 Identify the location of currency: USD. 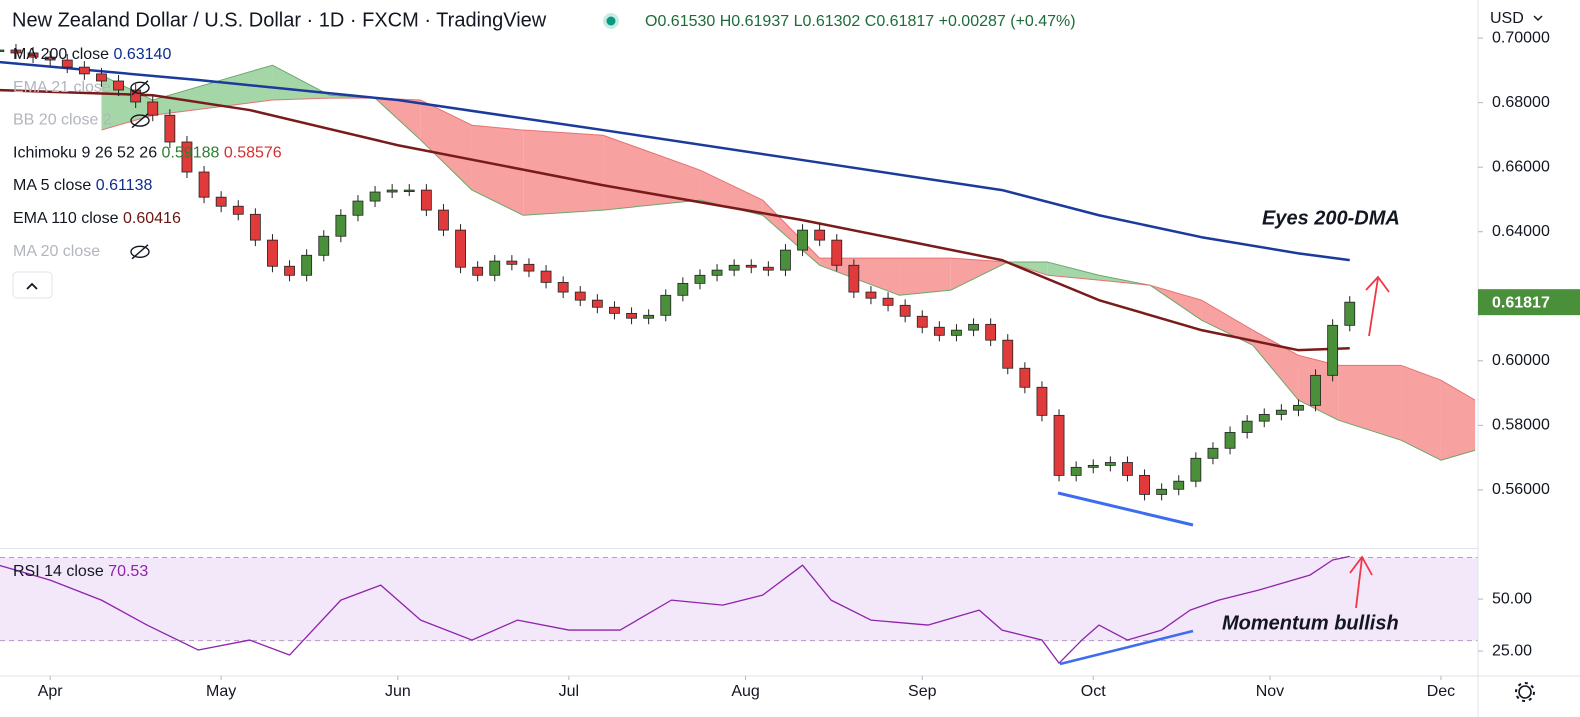
(1507, 18).